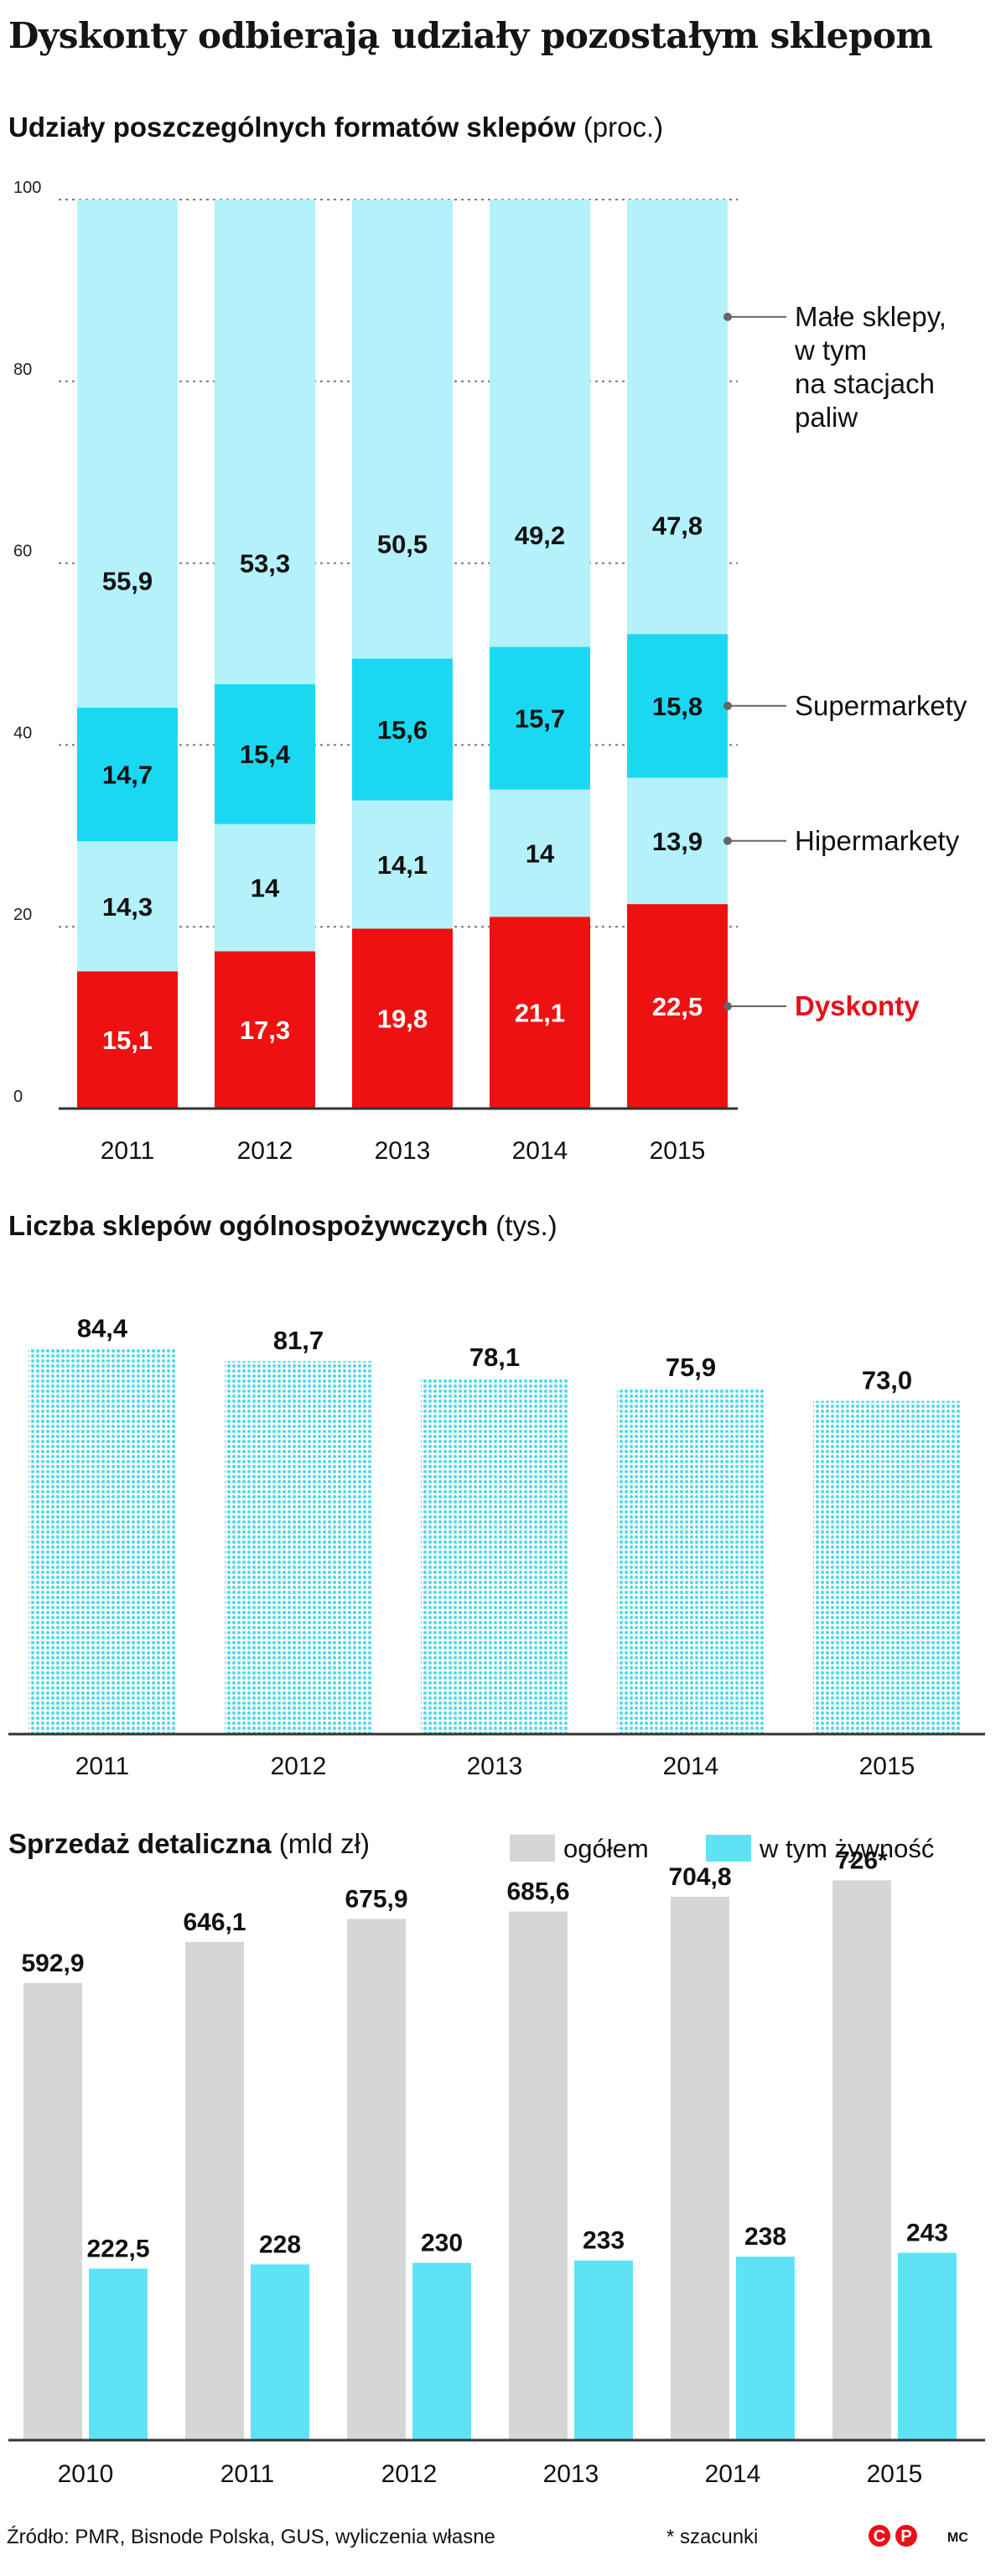  Describe the element at coordinates (140, 1843) in the screenshot. I see `chart3-title-text: Sprzedaż detaliczna` at that location.